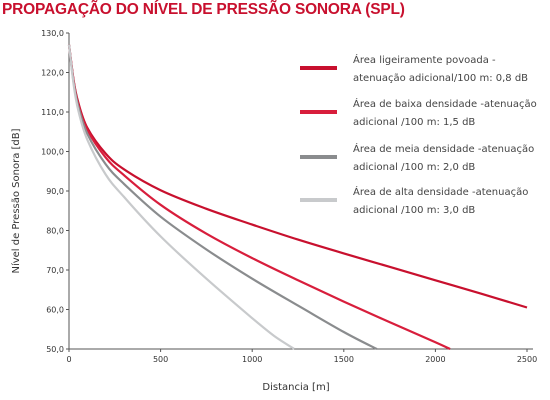 This screenshot has height=400, width=550. What do you see at coordinates (440, 78) in the screenshot?
I see `legend-label-1: atenuação adicional/100 m: 0,8 dB` at bounding box center [440, 78].